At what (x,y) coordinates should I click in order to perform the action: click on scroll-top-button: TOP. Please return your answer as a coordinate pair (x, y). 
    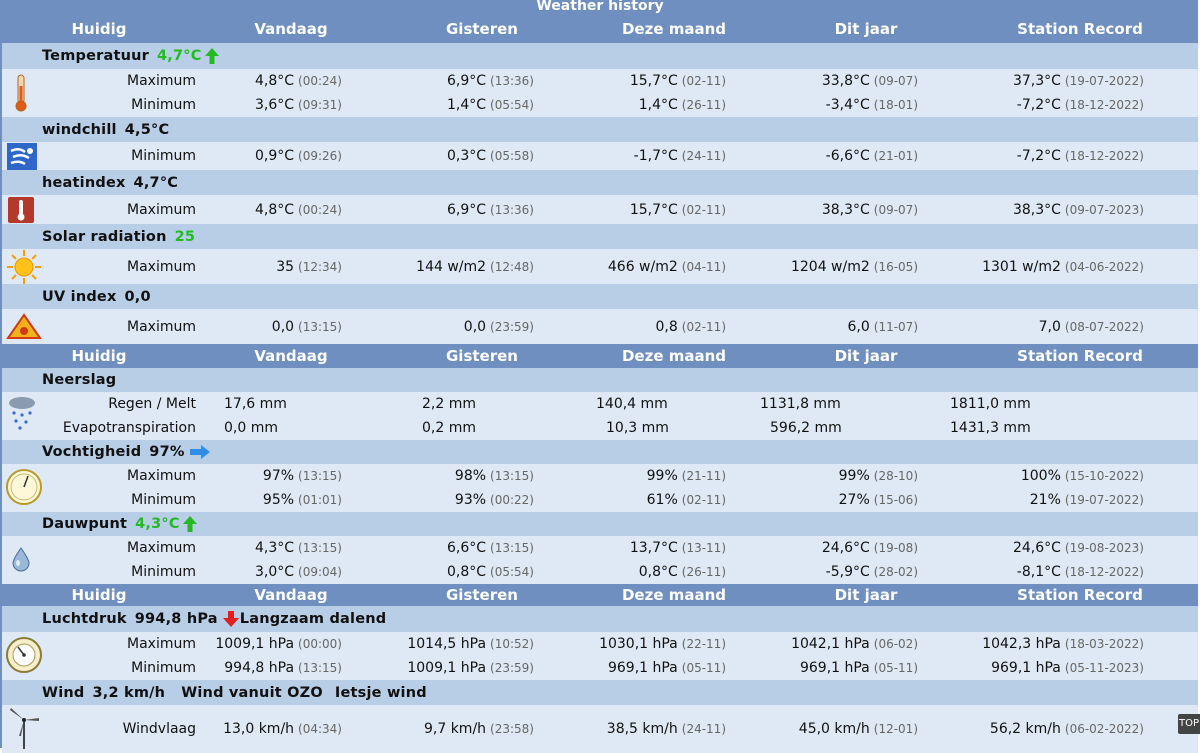
    Looking at the image, I should click on (1189, 724).